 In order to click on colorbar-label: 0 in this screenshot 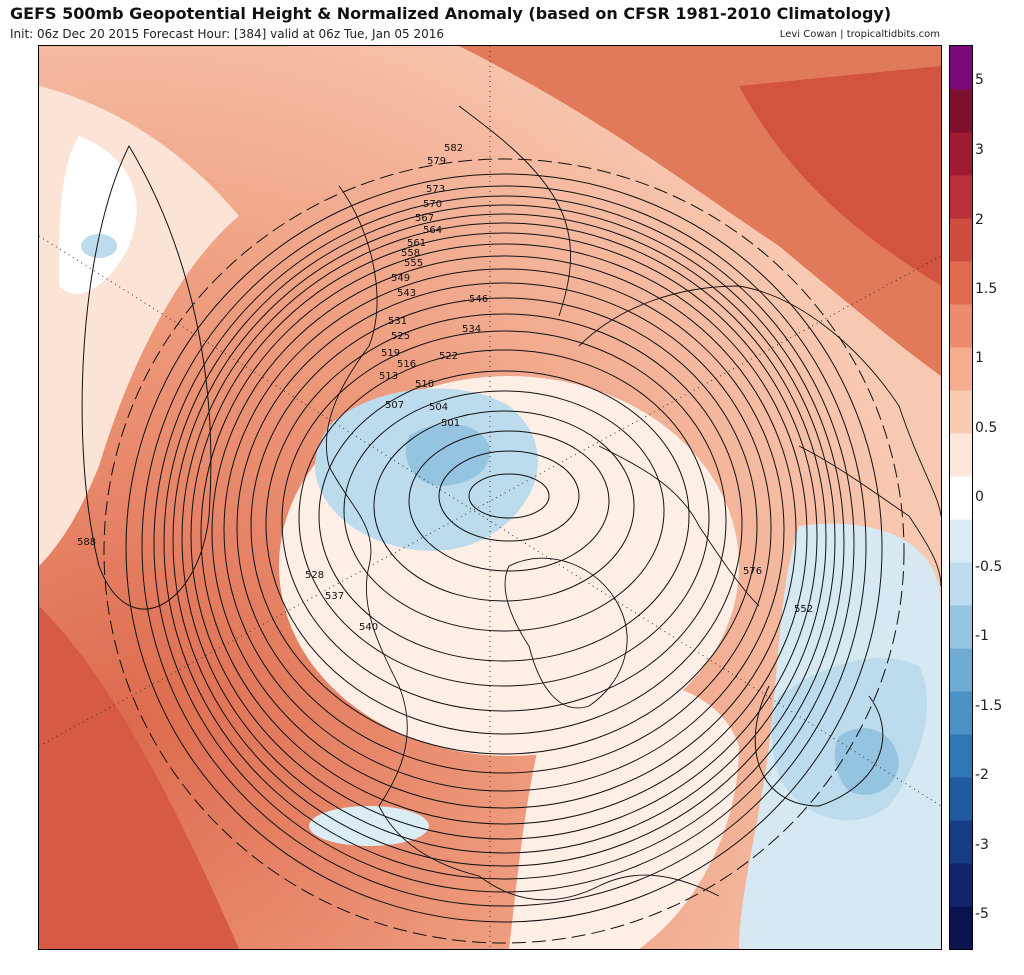, I will do `click(979, 497)`.